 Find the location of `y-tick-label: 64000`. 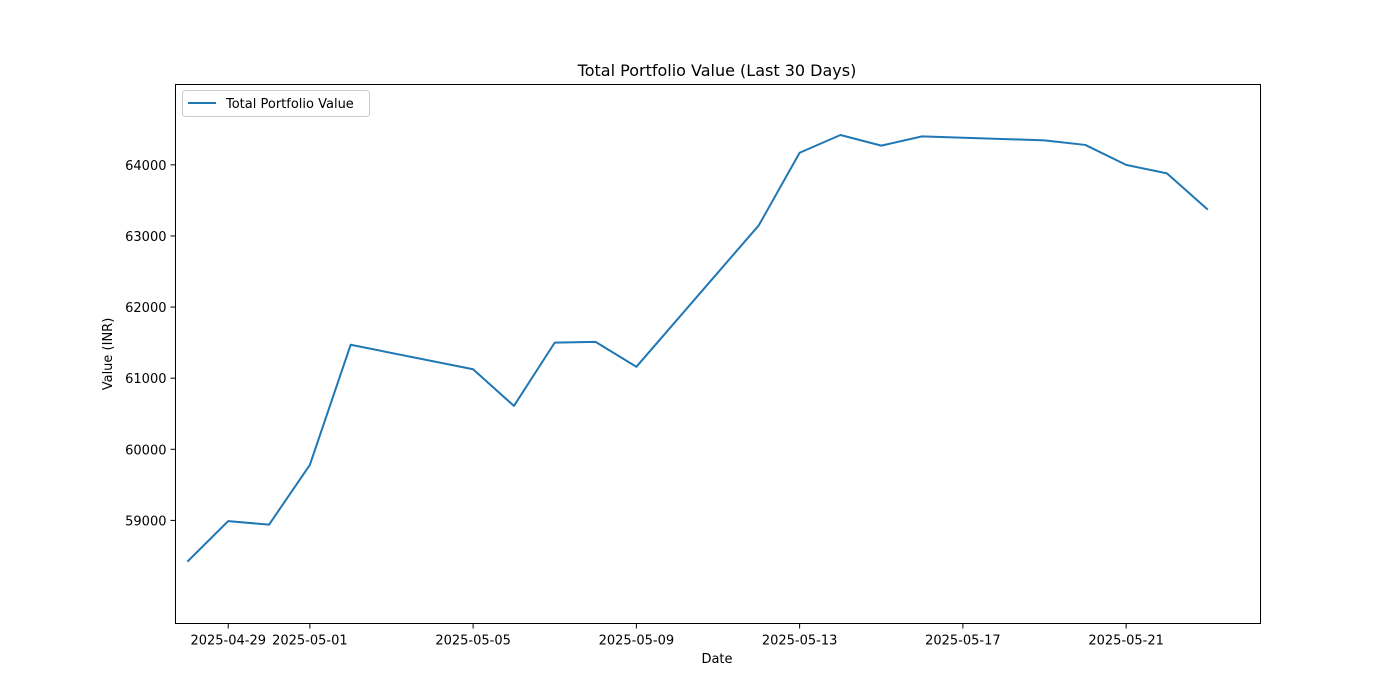

y-tick-label: 64000 is located at coordinates (145, 166).